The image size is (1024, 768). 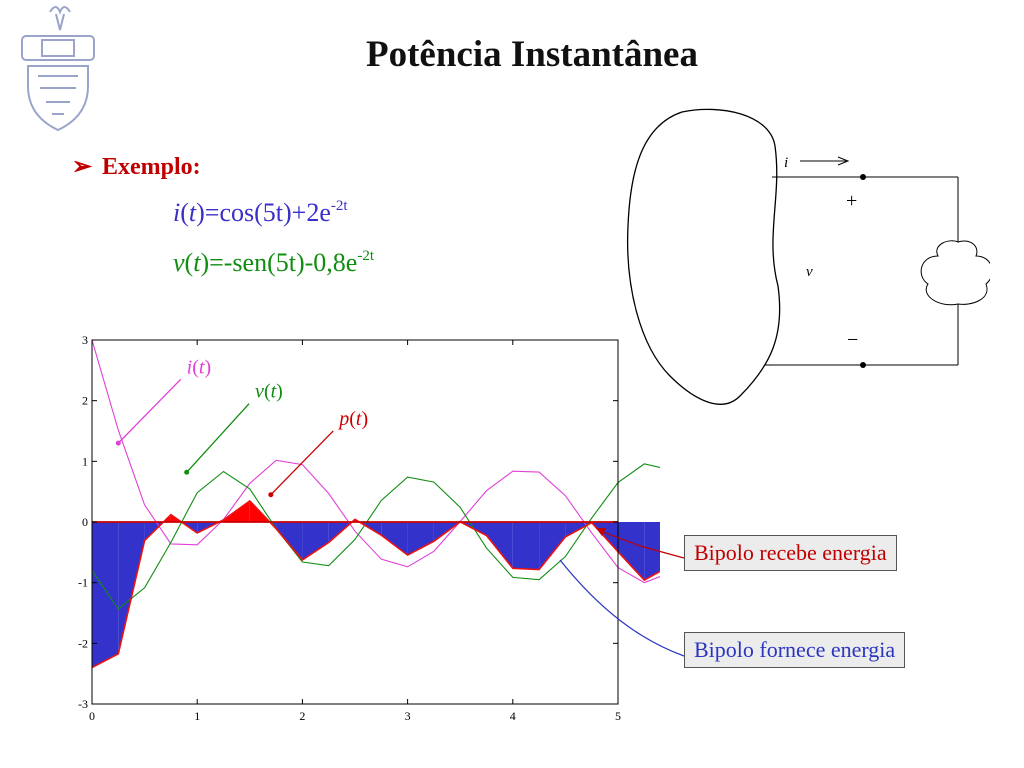 What do you see at coordinates (808, 256) in the screenshot?
I see `bipole-circuit-diagram: i + v −` at bounding box center [808, 256].